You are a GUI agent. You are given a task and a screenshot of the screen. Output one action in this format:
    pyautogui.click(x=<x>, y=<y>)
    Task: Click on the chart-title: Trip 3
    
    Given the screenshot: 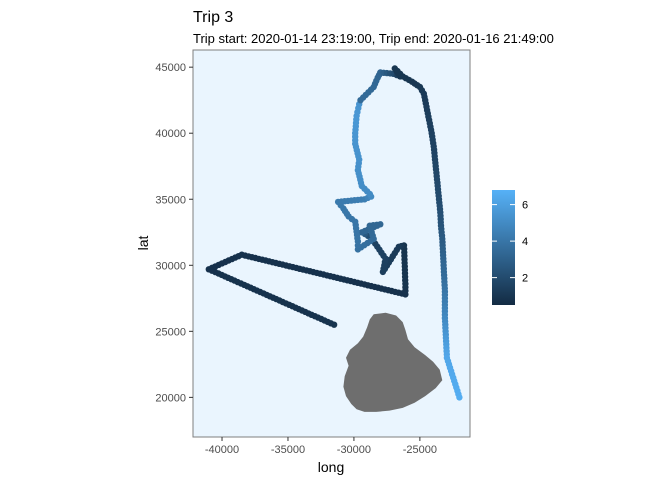 What is the action you would take?
    pyautogui.click(x=213, y=17)
    